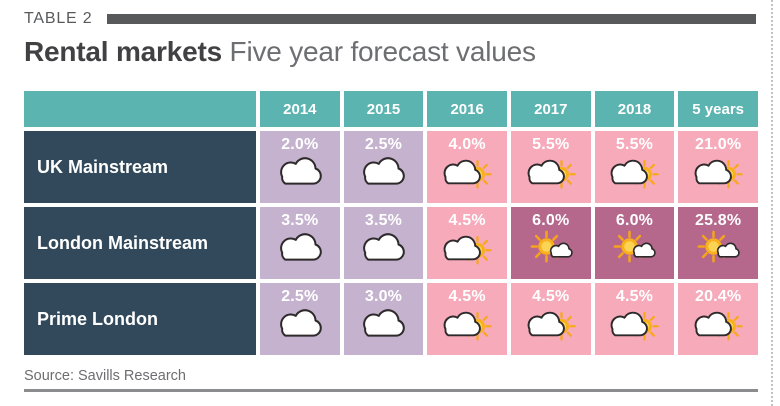 This screenshot has height=406, width=780. What do you see at coordinates (467, 109) in the screenshot?
I see `column-header-2016: 2016` at bounding box center [467, 109].